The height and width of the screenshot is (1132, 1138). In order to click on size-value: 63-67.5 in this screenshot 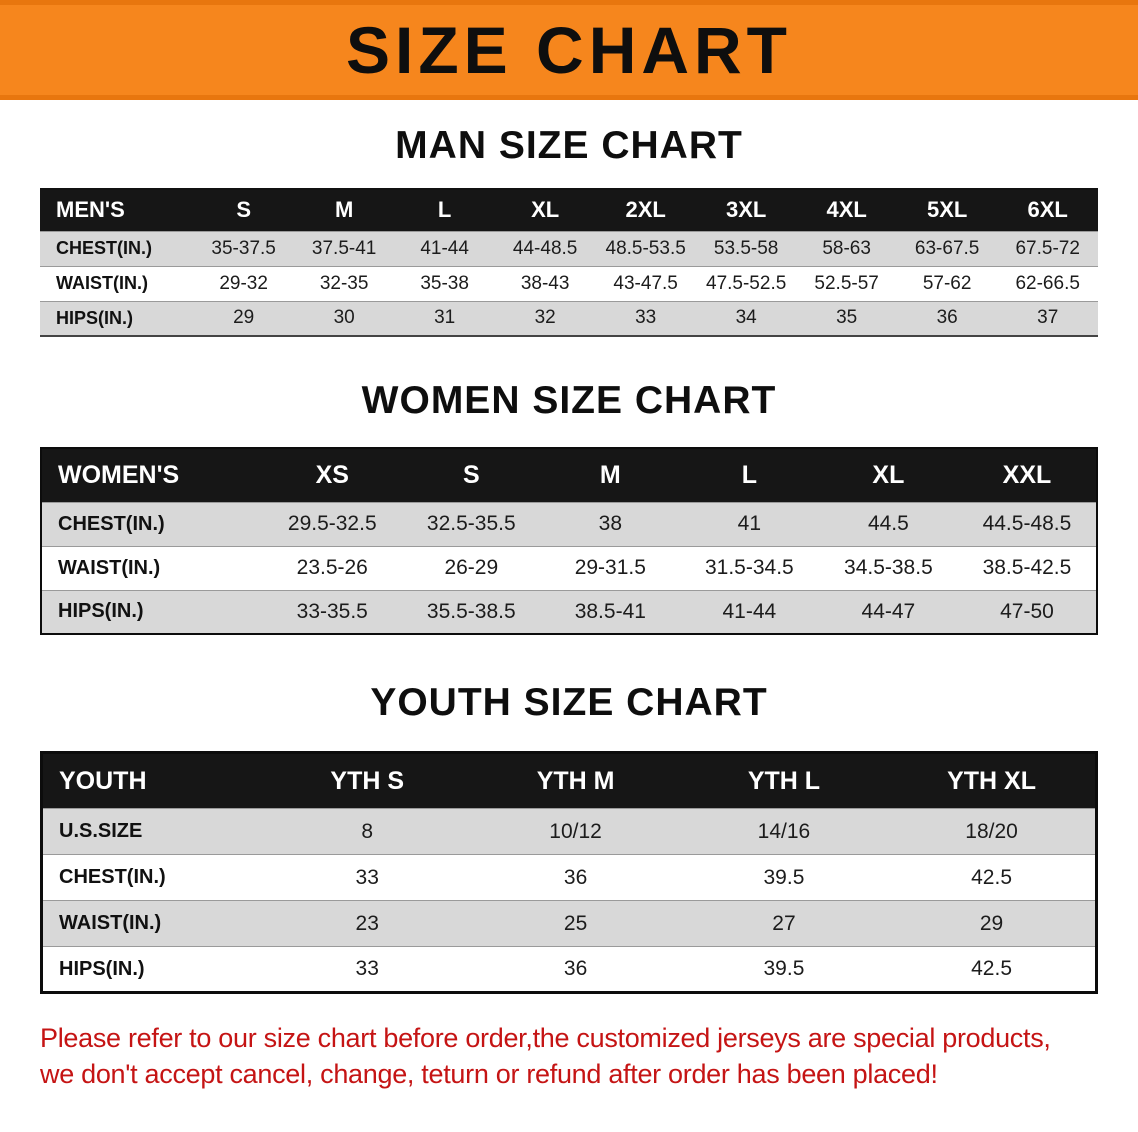, I will do `click(947, 248)`.